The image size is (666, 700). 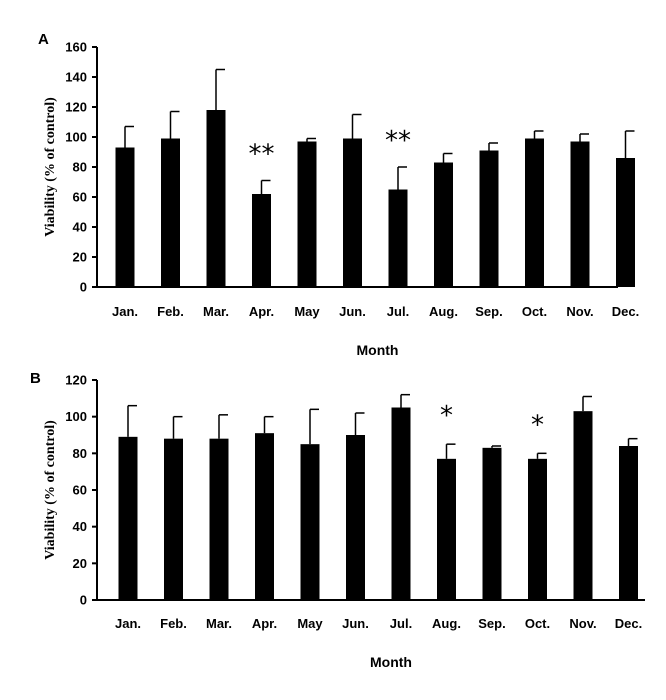 I want to click on panel-b-x-tick-label: May, so click(x=310, y=623).